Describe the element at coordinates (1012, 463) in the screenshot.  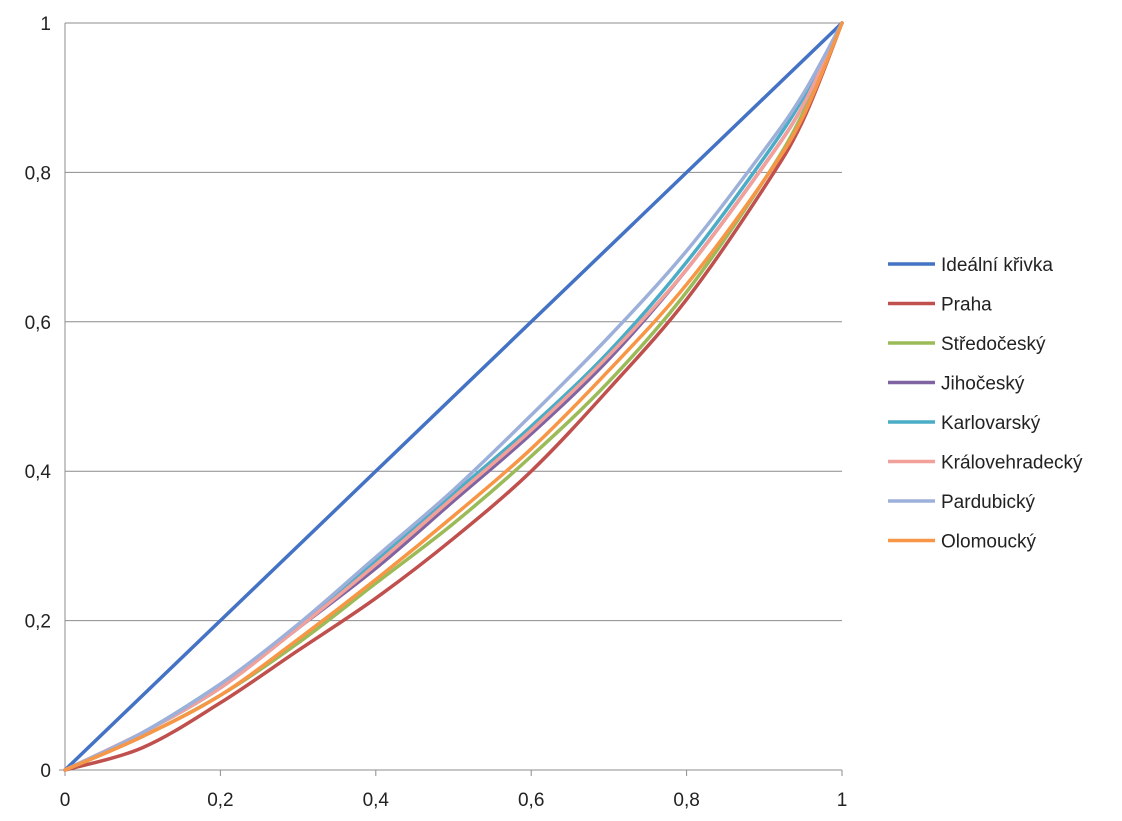
I see `legend-label: Královehradecký` at that location.